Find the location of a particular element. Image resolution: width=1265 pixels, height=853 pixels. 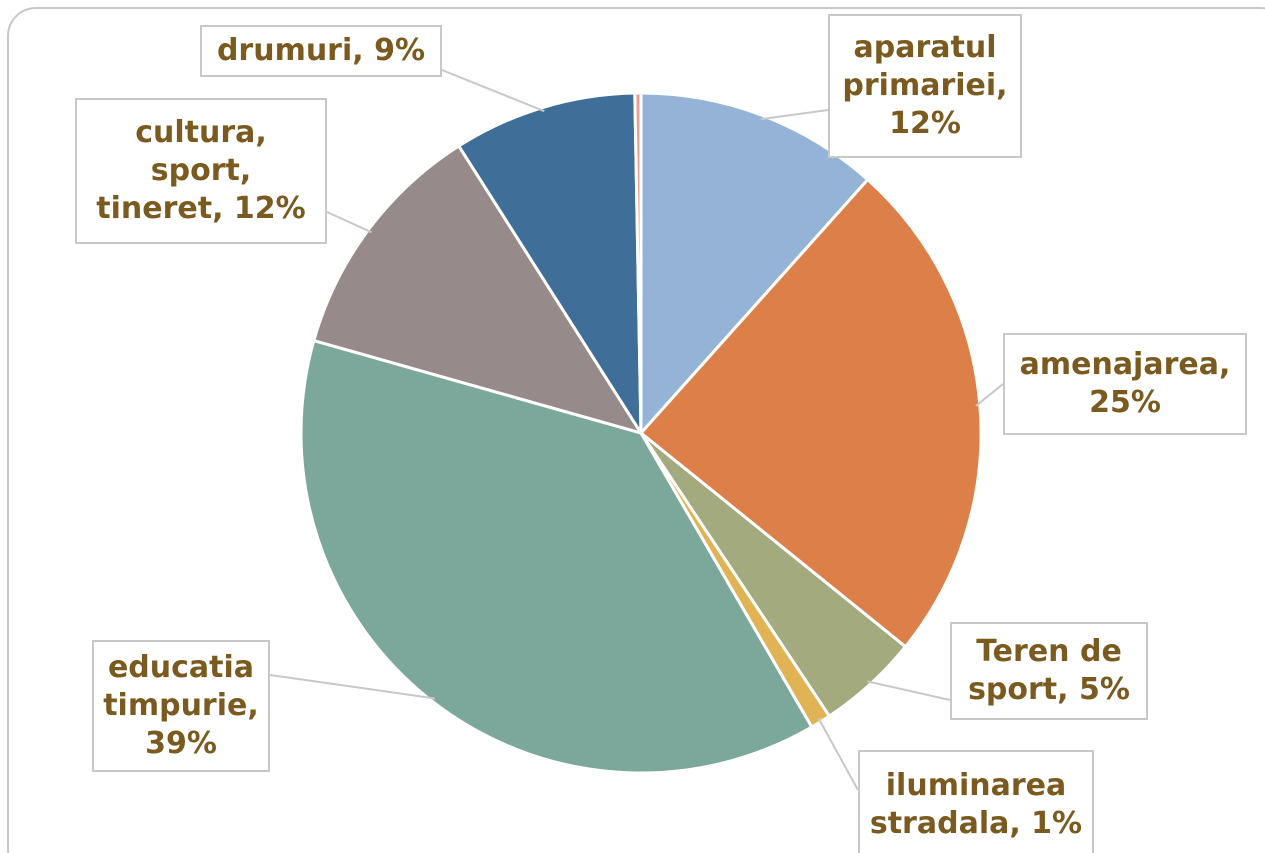

data-label: iluminarea stradala, 1% is located at coordinates (976, 801).